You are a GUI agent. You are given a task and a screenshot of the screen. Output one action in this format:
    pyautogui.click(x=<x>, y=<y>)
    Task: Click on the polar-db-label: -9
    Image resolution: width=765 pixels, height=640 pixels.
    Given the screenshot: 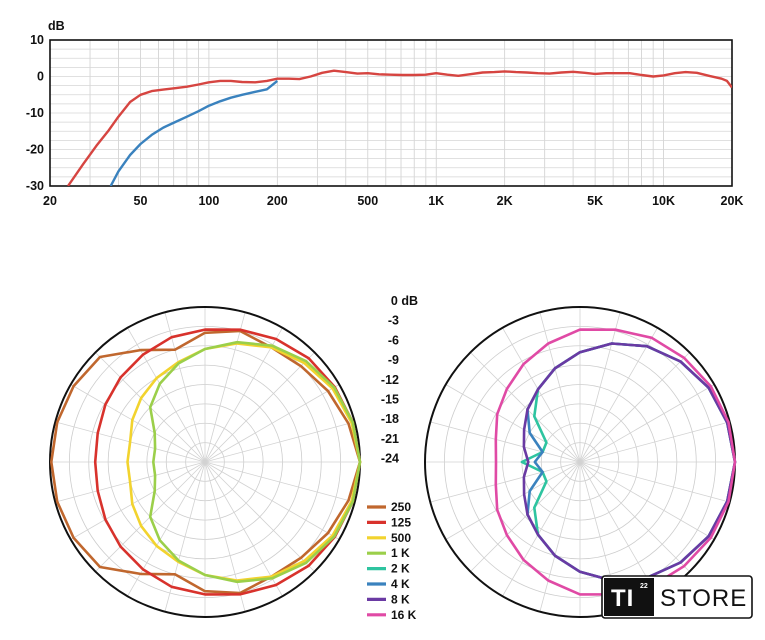 What is the action you would take?
    pyautogui.click(x=393, y=360)
    